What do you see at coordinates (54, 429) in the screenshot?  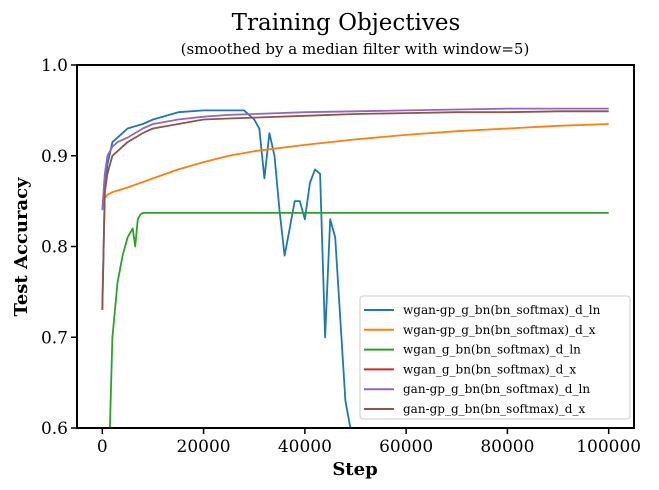 I see `y-tick-label: 0.6` at bounding box center [54, 429].